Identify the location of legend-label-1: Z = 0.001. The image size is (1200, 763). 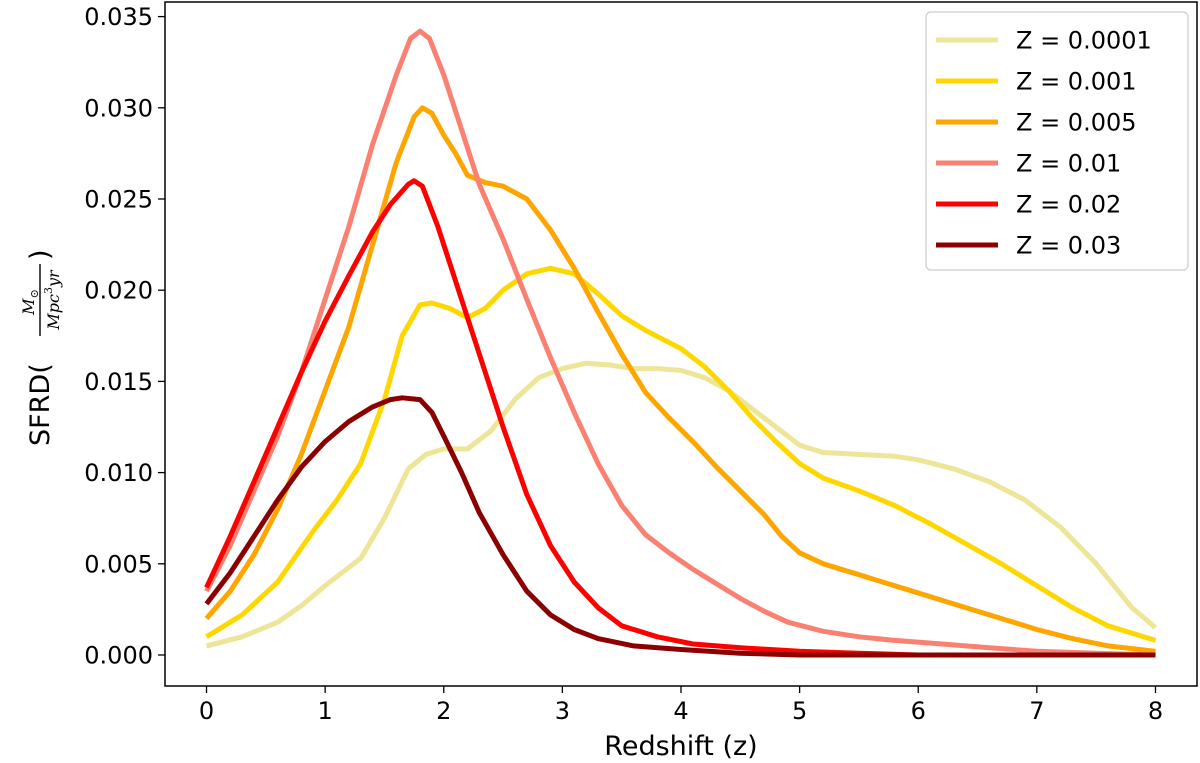
(1076, 82).